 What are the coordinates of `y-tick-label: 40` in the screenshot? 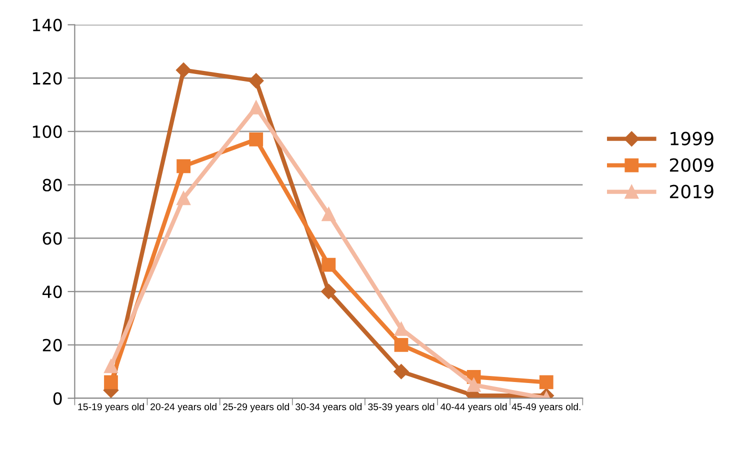 It's located at (52, 292).